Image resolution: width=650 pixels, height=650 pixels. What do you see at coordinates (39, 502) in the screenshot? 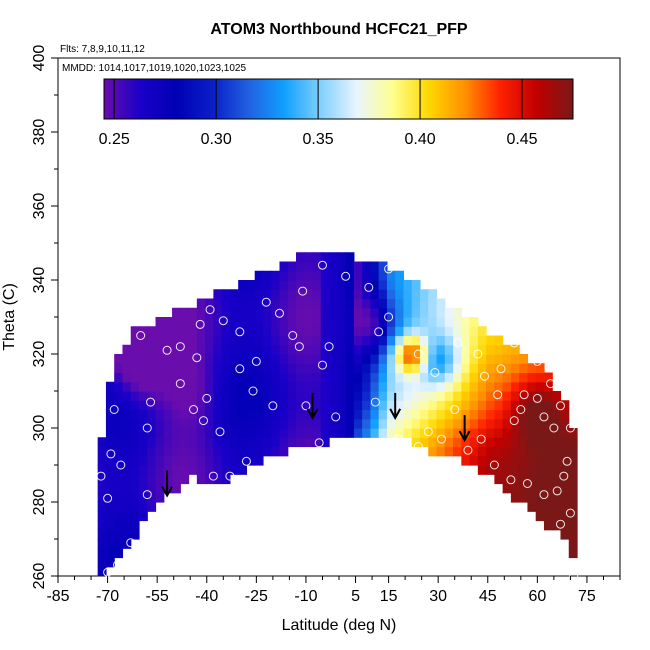
I see `y-tick-label: 280` at bounding box center [39, 502].